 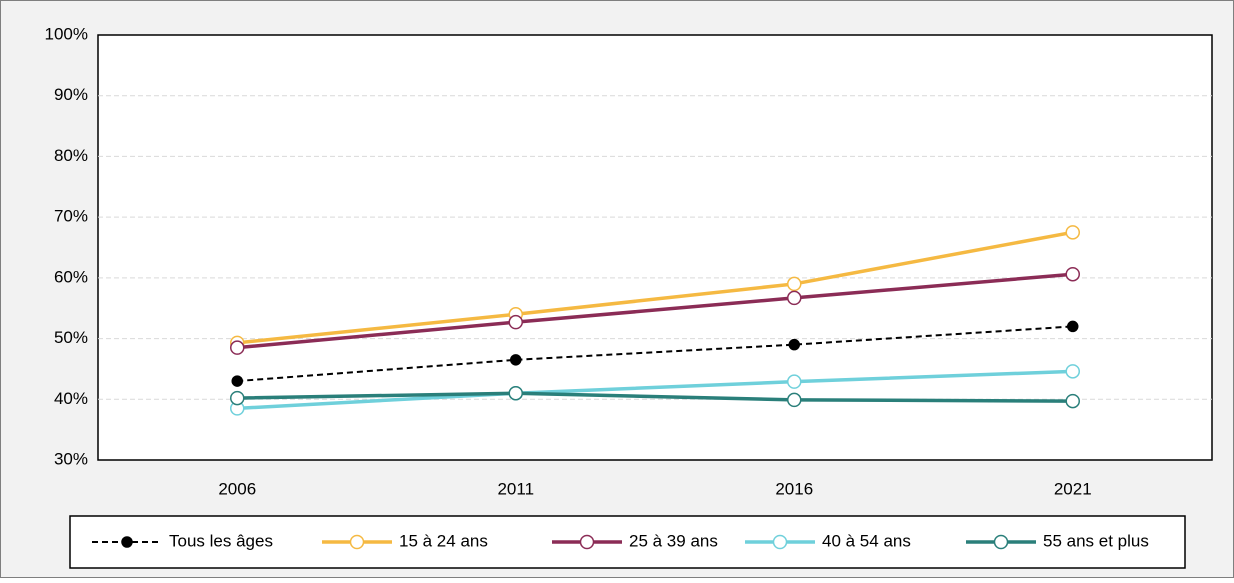 I want to click on legend-label: 40 à 54 ans, so click(x=866, y=540).